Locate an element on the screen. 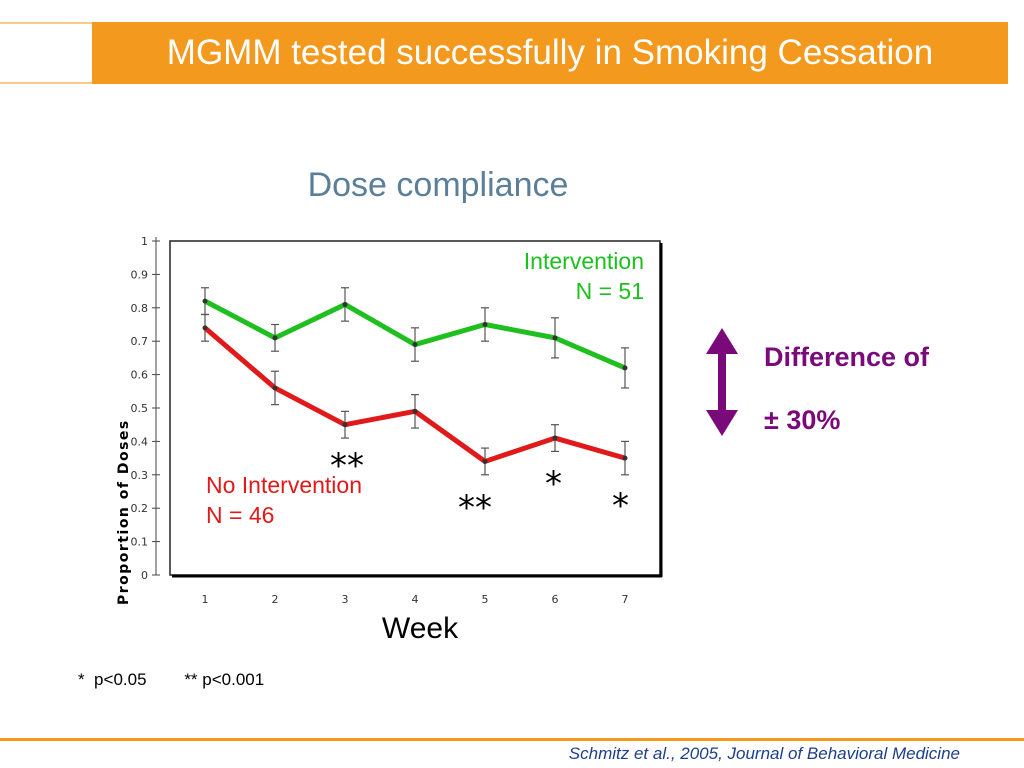 This screenshot has width=1024, height=768. y-tick-label: 0.2 is located at coordinates (140, 508).